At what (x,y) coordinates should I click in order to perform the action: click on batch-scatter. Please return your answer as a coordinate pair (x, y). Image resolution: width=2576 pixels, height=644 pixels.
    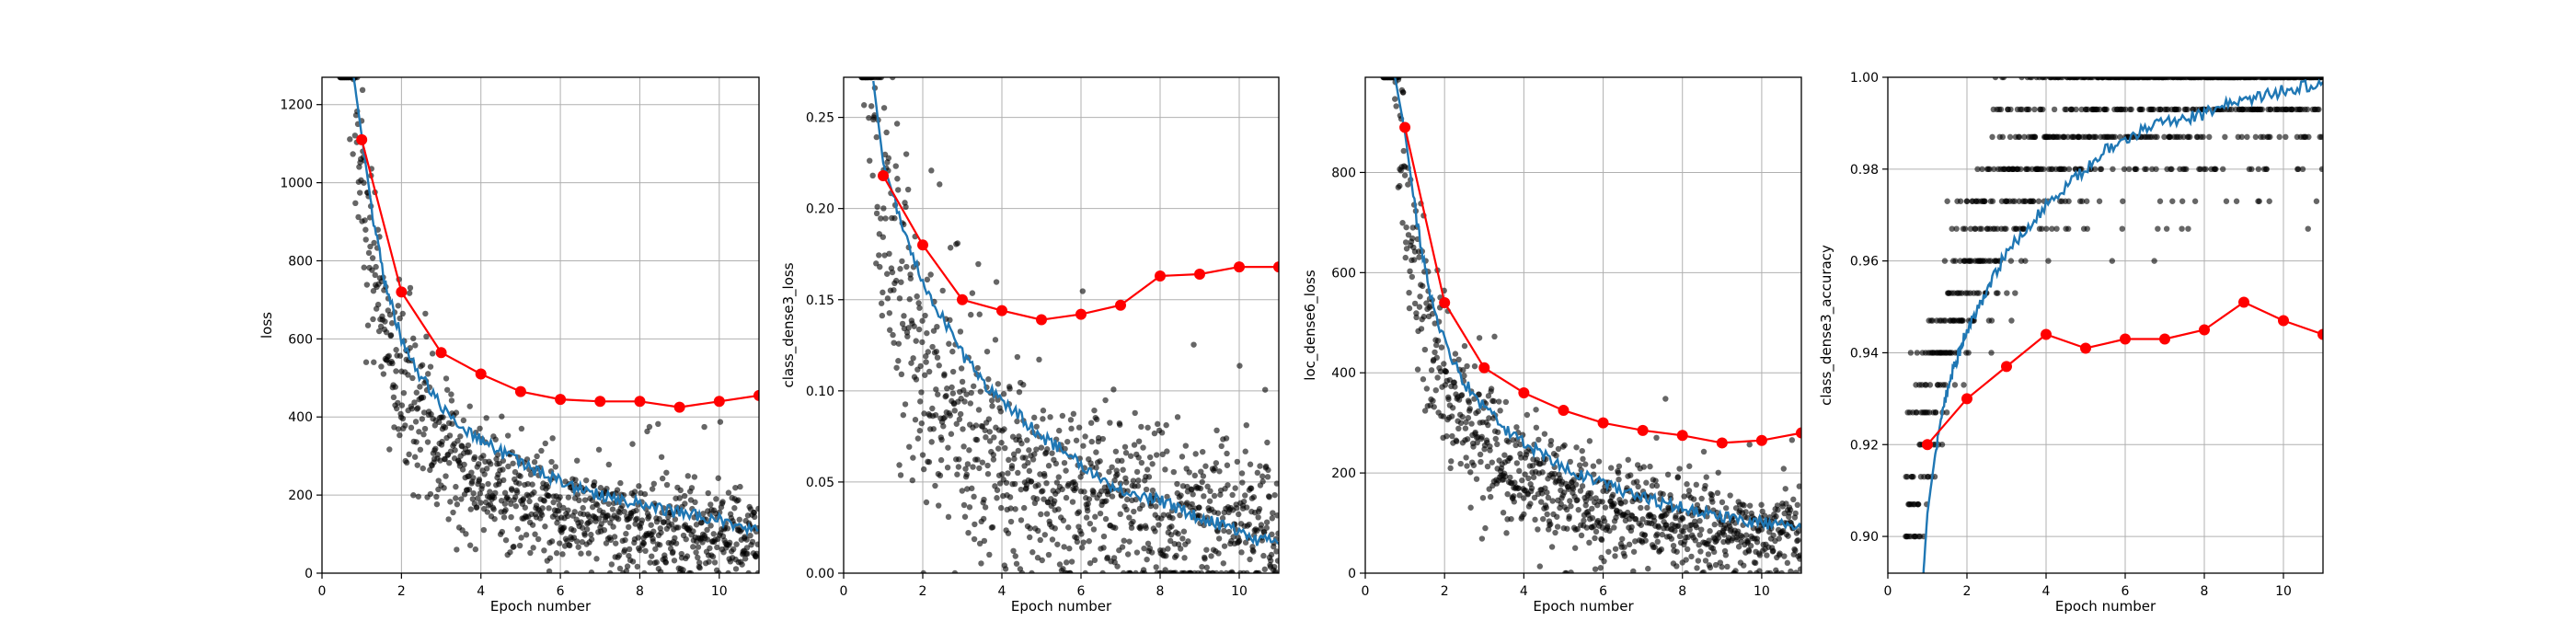
    Looking at the image, I should click on (1590, 325).